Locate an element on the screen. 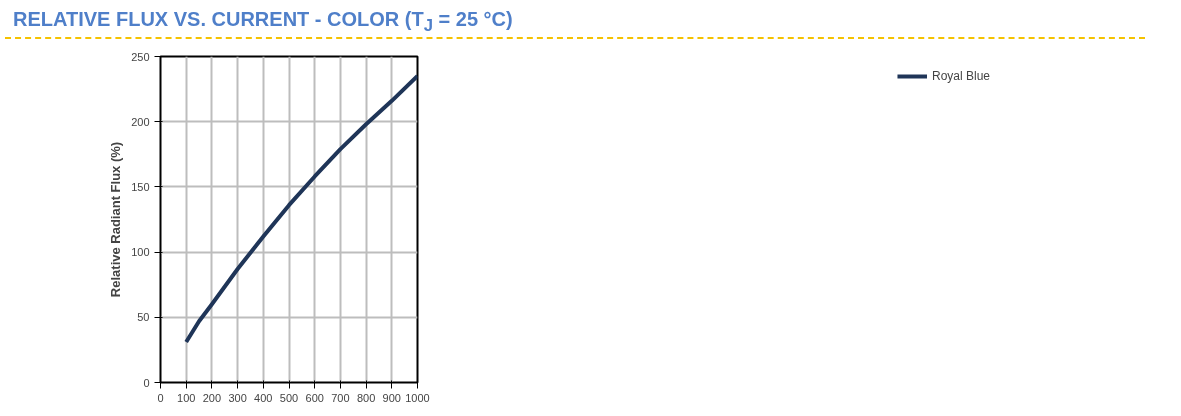 The height and width of the screenshot is (416, 1181). y-tick-label: 100 is located at coordinates (140, 252).